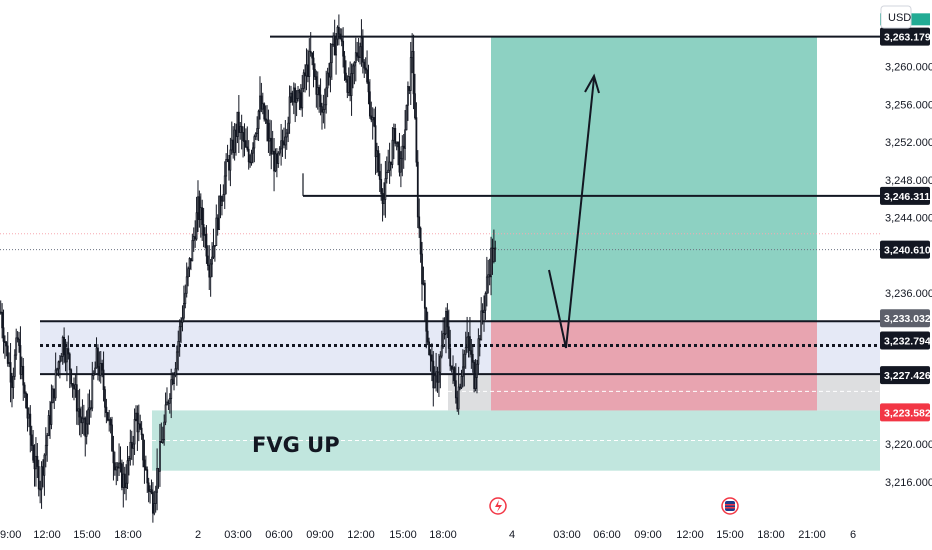 Image resolution: width=932 pixels, height=550 pixels. What do you see at coordinates (654, 366) in the screenshot?
I see `stop-loss-zone` at bounding box center [654, 366].